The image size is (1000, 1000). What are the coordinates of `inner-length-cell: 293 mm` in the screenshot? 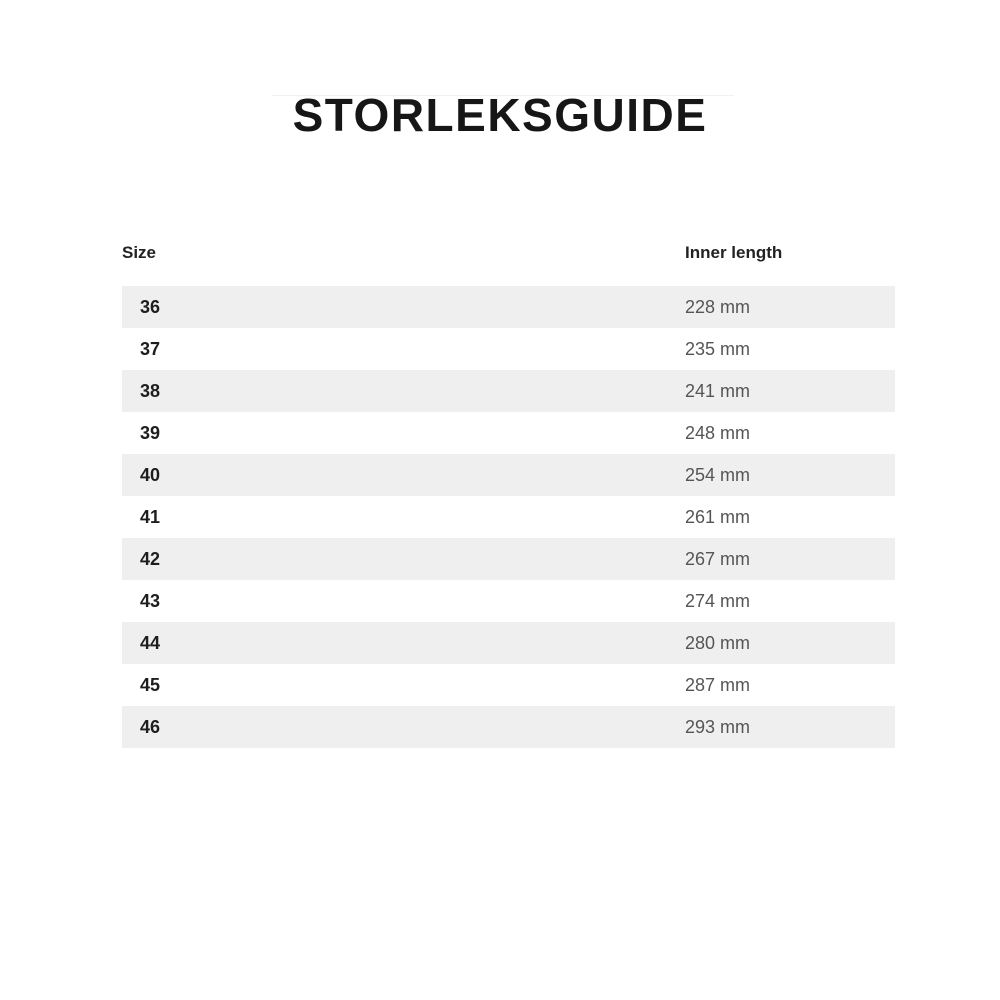 It's located at (718, 727).